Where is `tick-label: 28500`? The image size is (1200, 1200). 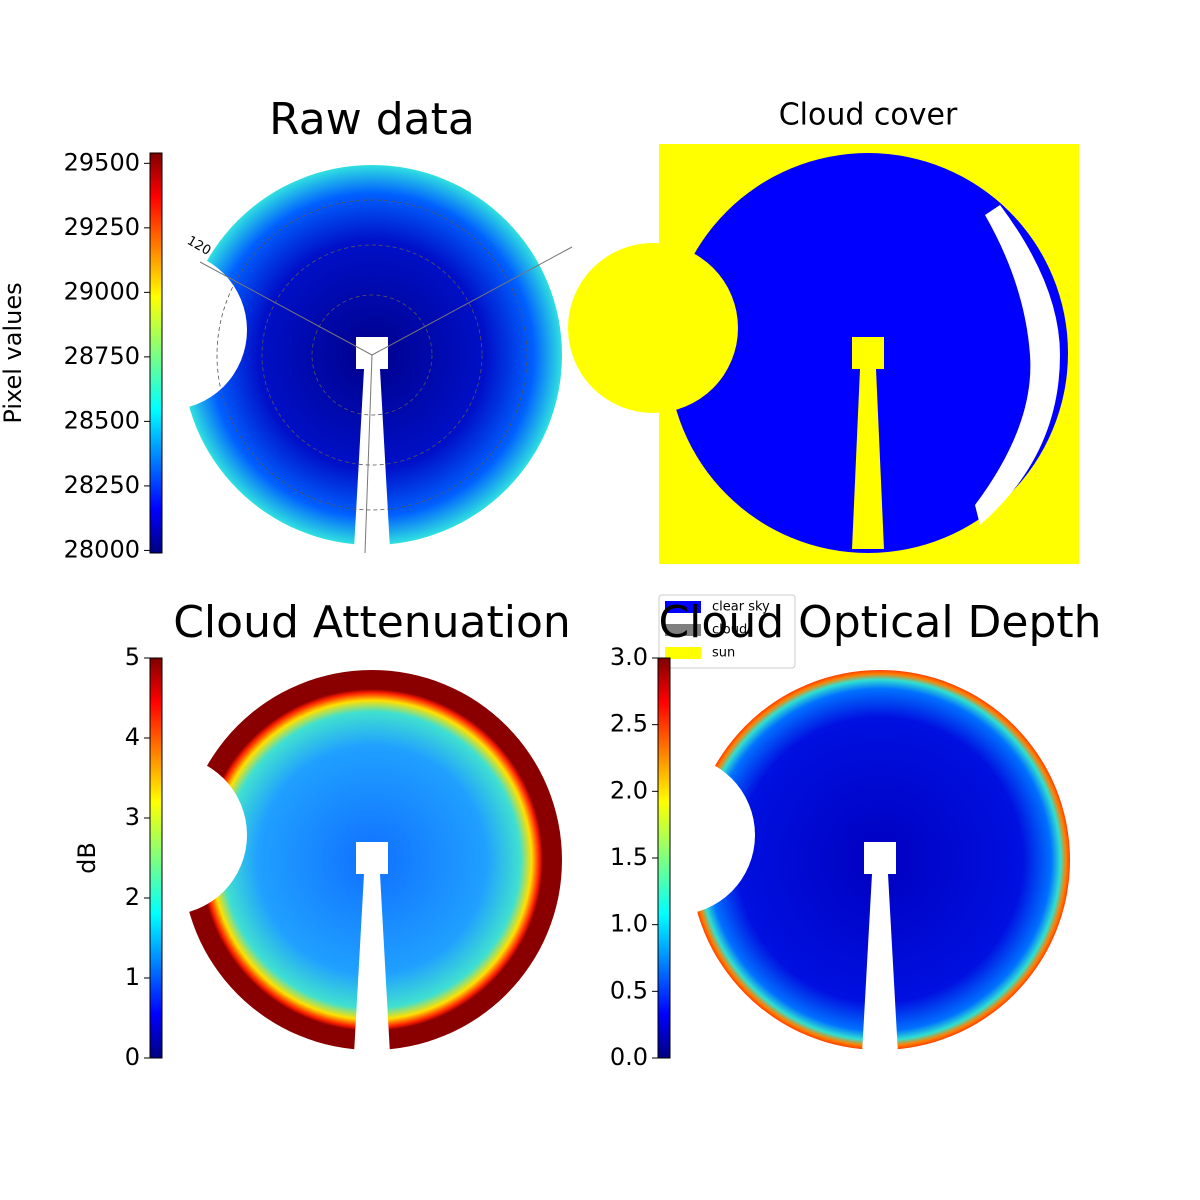
tick-label: 28500 is located at coordinates (102, 420).